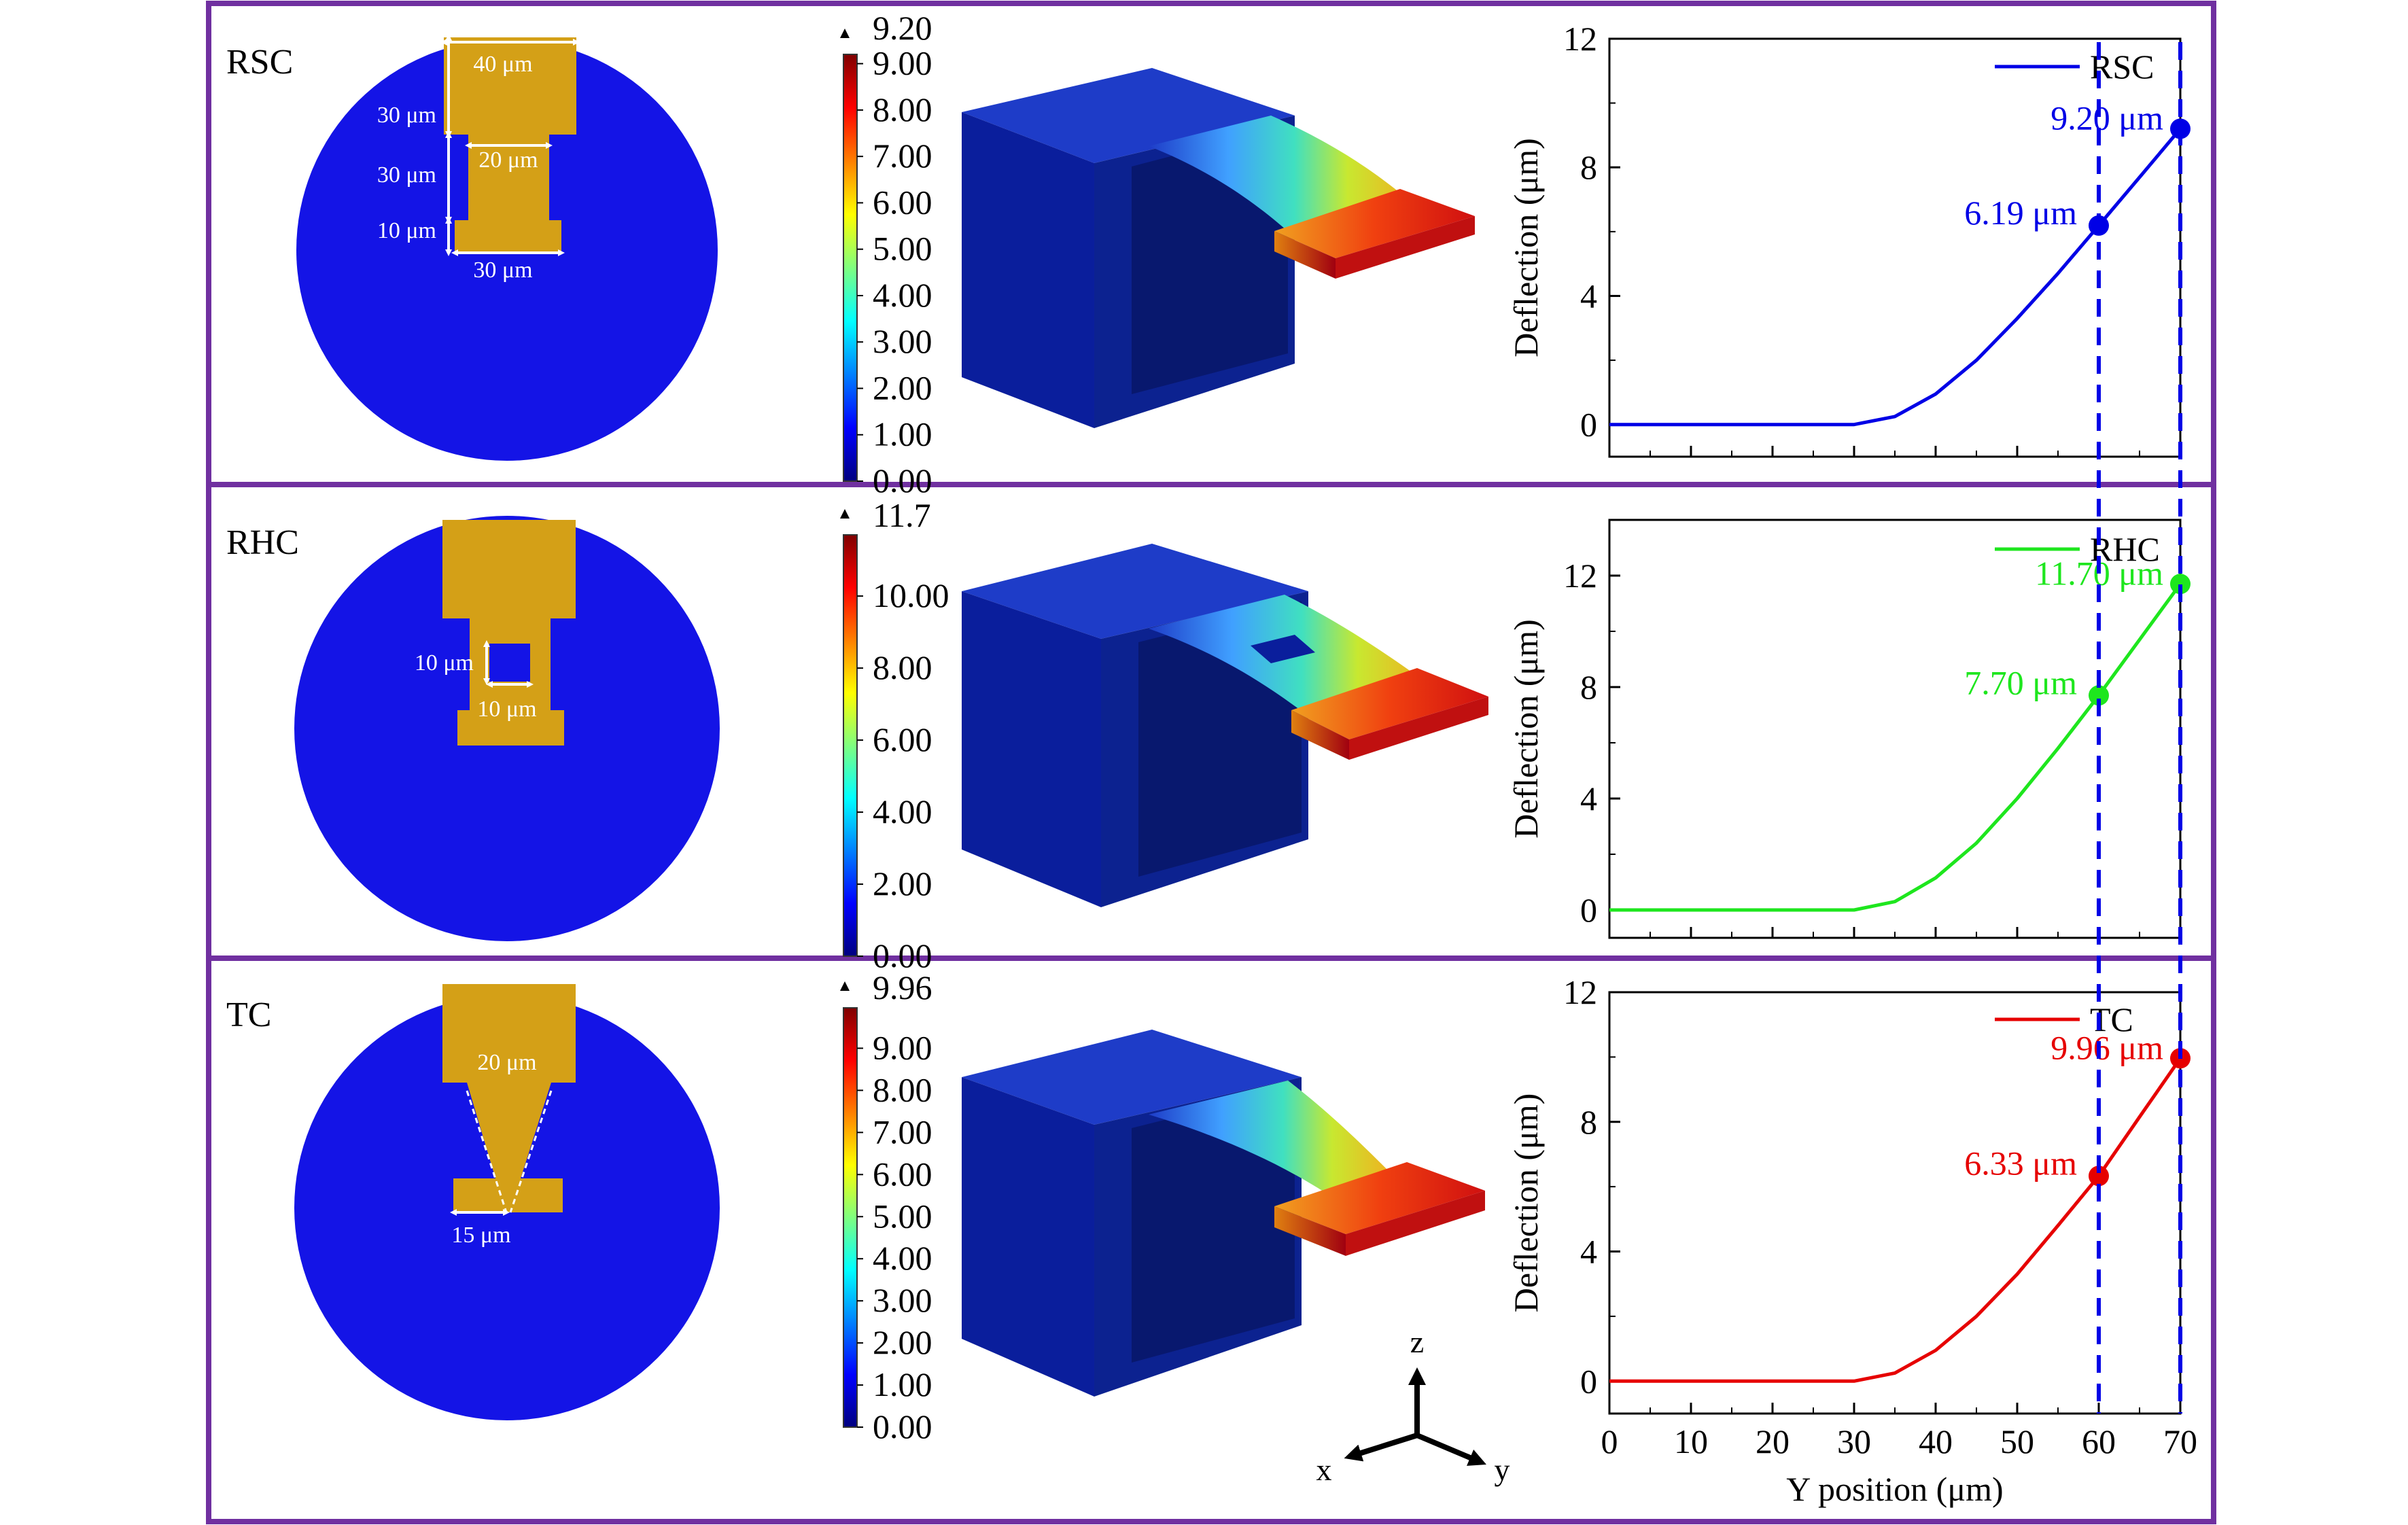 Image resolution: width=2408 pixels, height=1525 pixels. Describe the element at coordinates (480, 1235) in the screenshot. I see `dim-label: 15 μm` at that location.